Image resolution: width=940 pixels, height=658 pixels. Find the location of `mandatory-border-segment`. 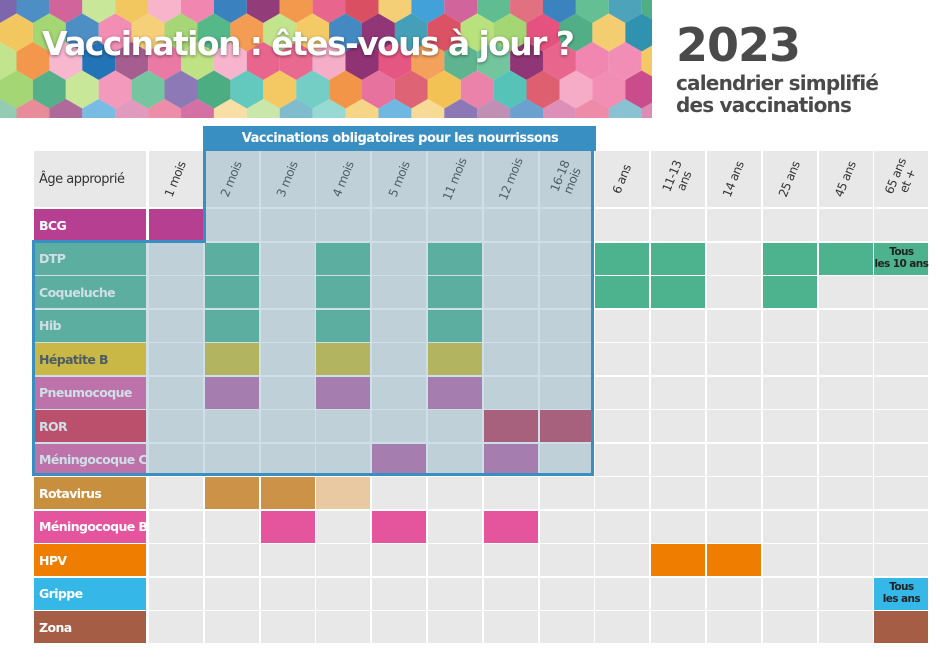

mandatory-border-segment is located at coordinates (119, 241).